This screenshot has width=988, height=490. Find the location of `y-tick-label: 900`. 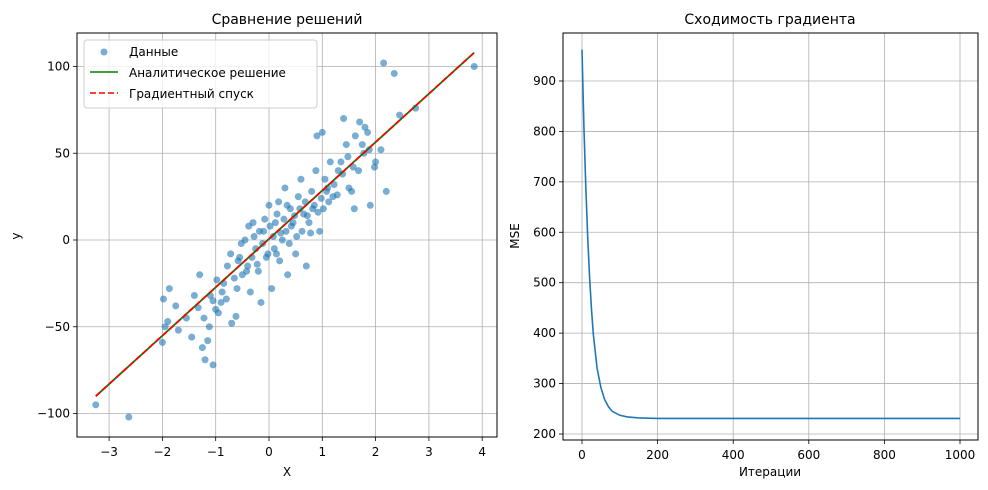

y-tick-label: 900 is located at coordinates (544, 81).